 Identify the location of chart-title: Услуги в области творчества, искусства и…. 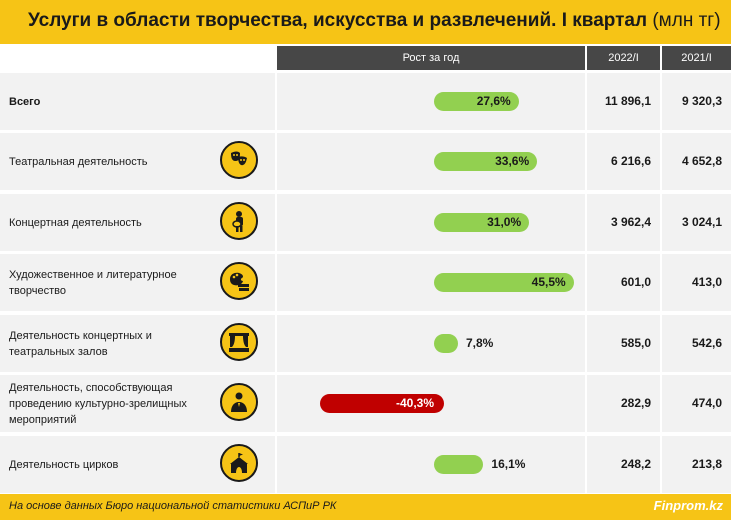
(374, 21).